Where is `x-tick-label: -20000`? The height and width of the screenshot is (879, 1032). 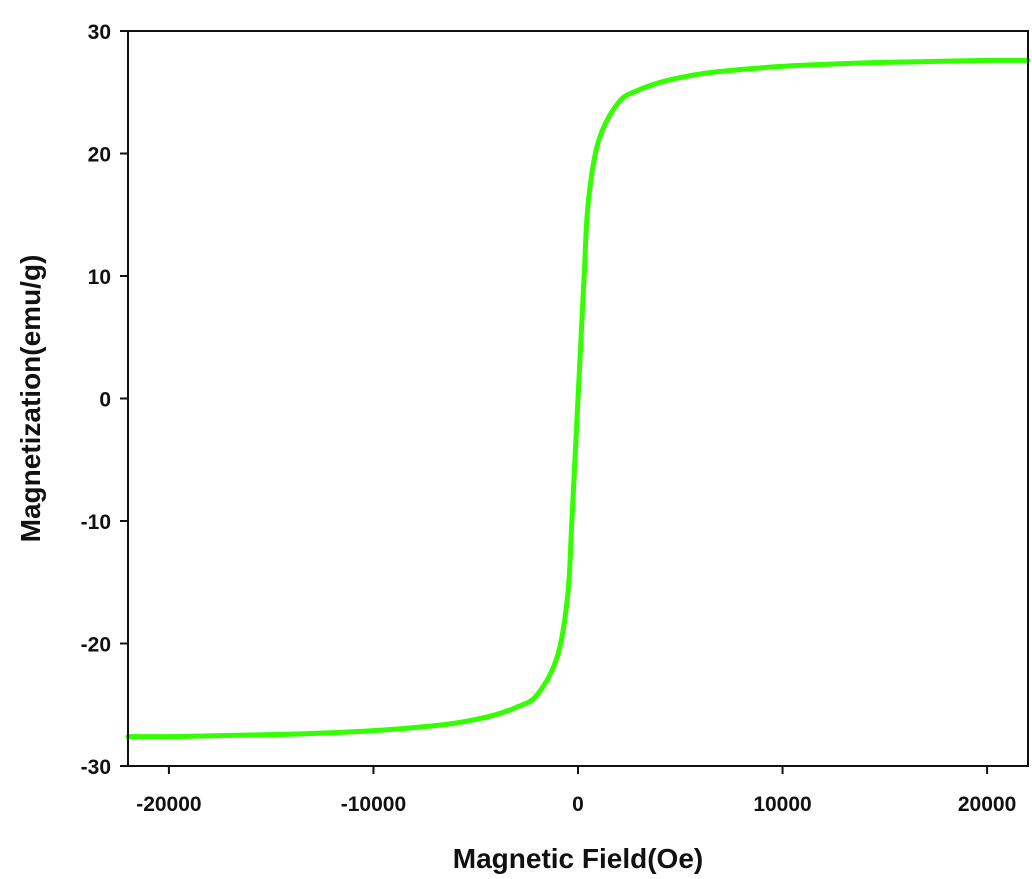
x-tick-label: -20000 is located at coordinates (168, 804).